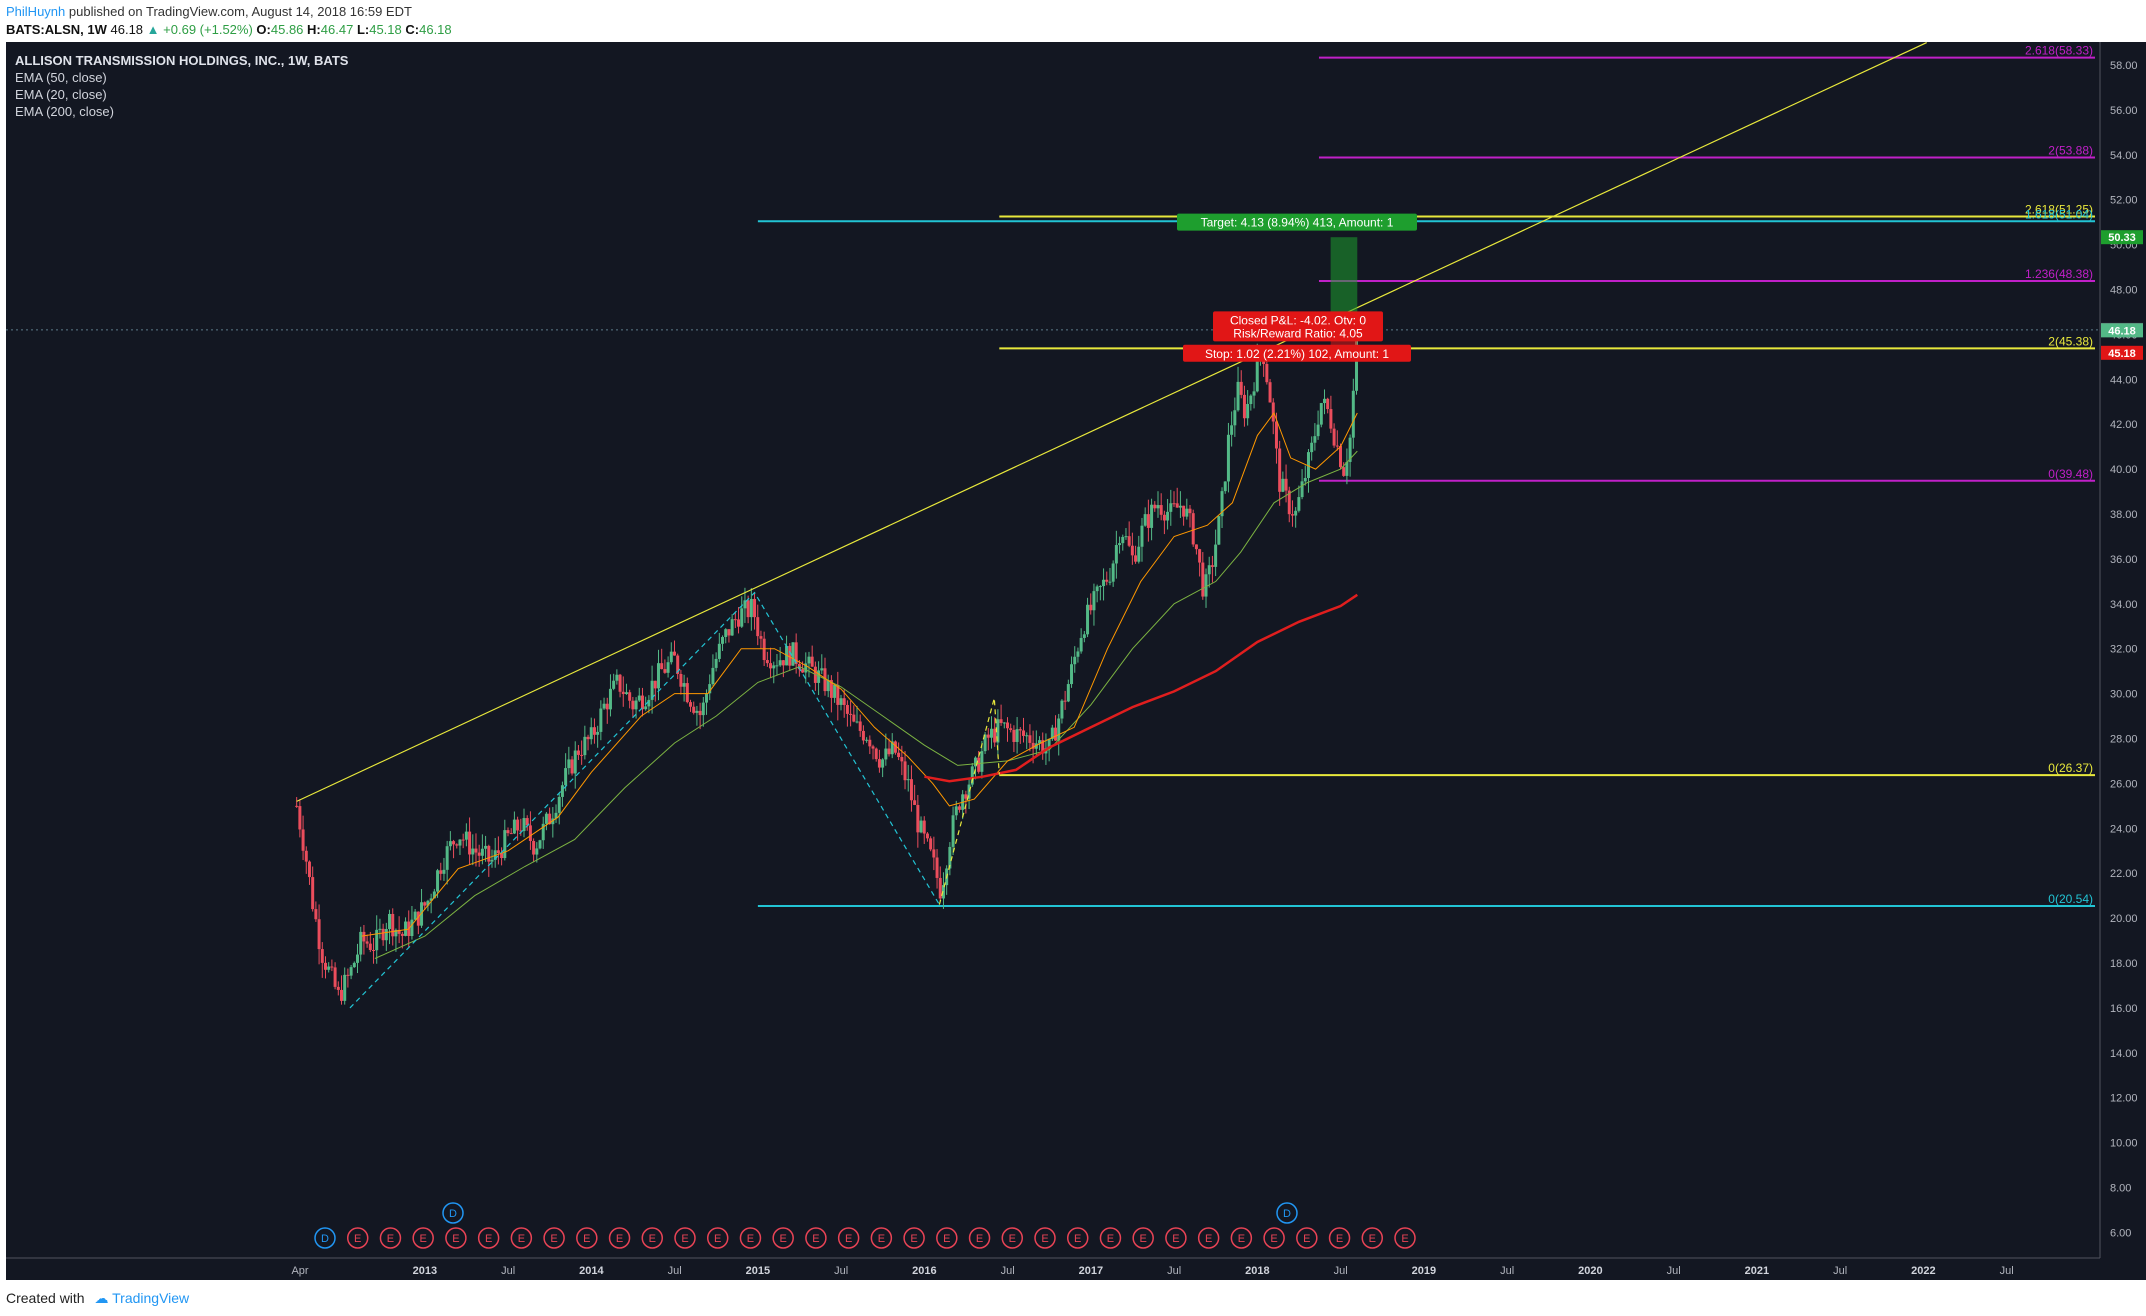 This screenshot has height=1316, width=2146. Describe the element at coordinates (1076, 1269) in the screenshot. I see `time-axis` at that location.